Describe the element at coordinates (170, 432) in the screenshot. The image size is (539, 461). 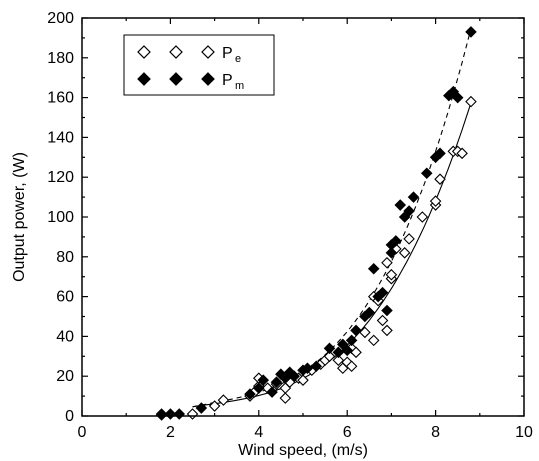
I see `x-tick-label: 2` at that location.